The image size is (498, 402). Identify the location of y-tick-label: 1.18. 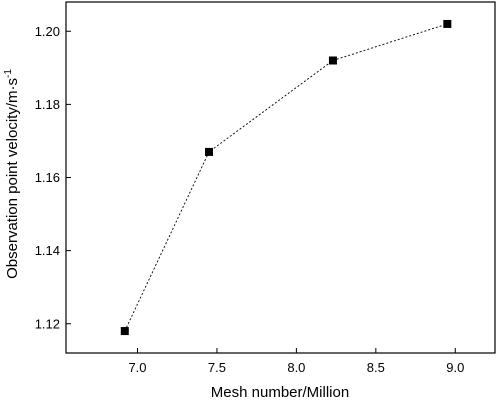
(47, 104).